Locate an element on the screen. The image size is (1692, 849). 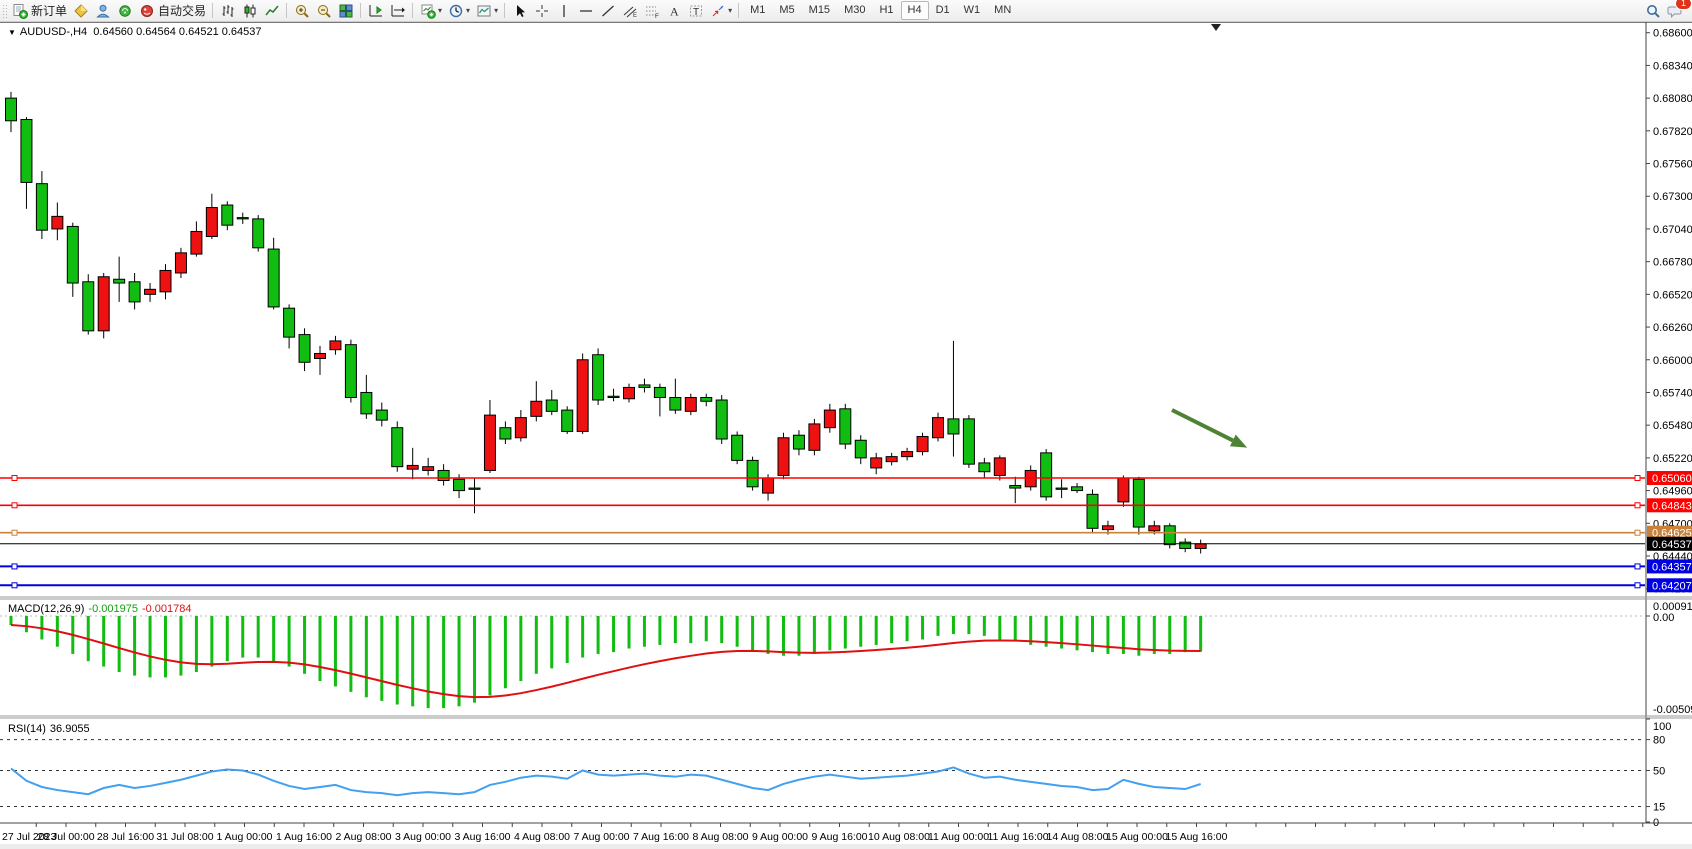
svg-text: 0.64207 is located at coordinates (1672, 586).